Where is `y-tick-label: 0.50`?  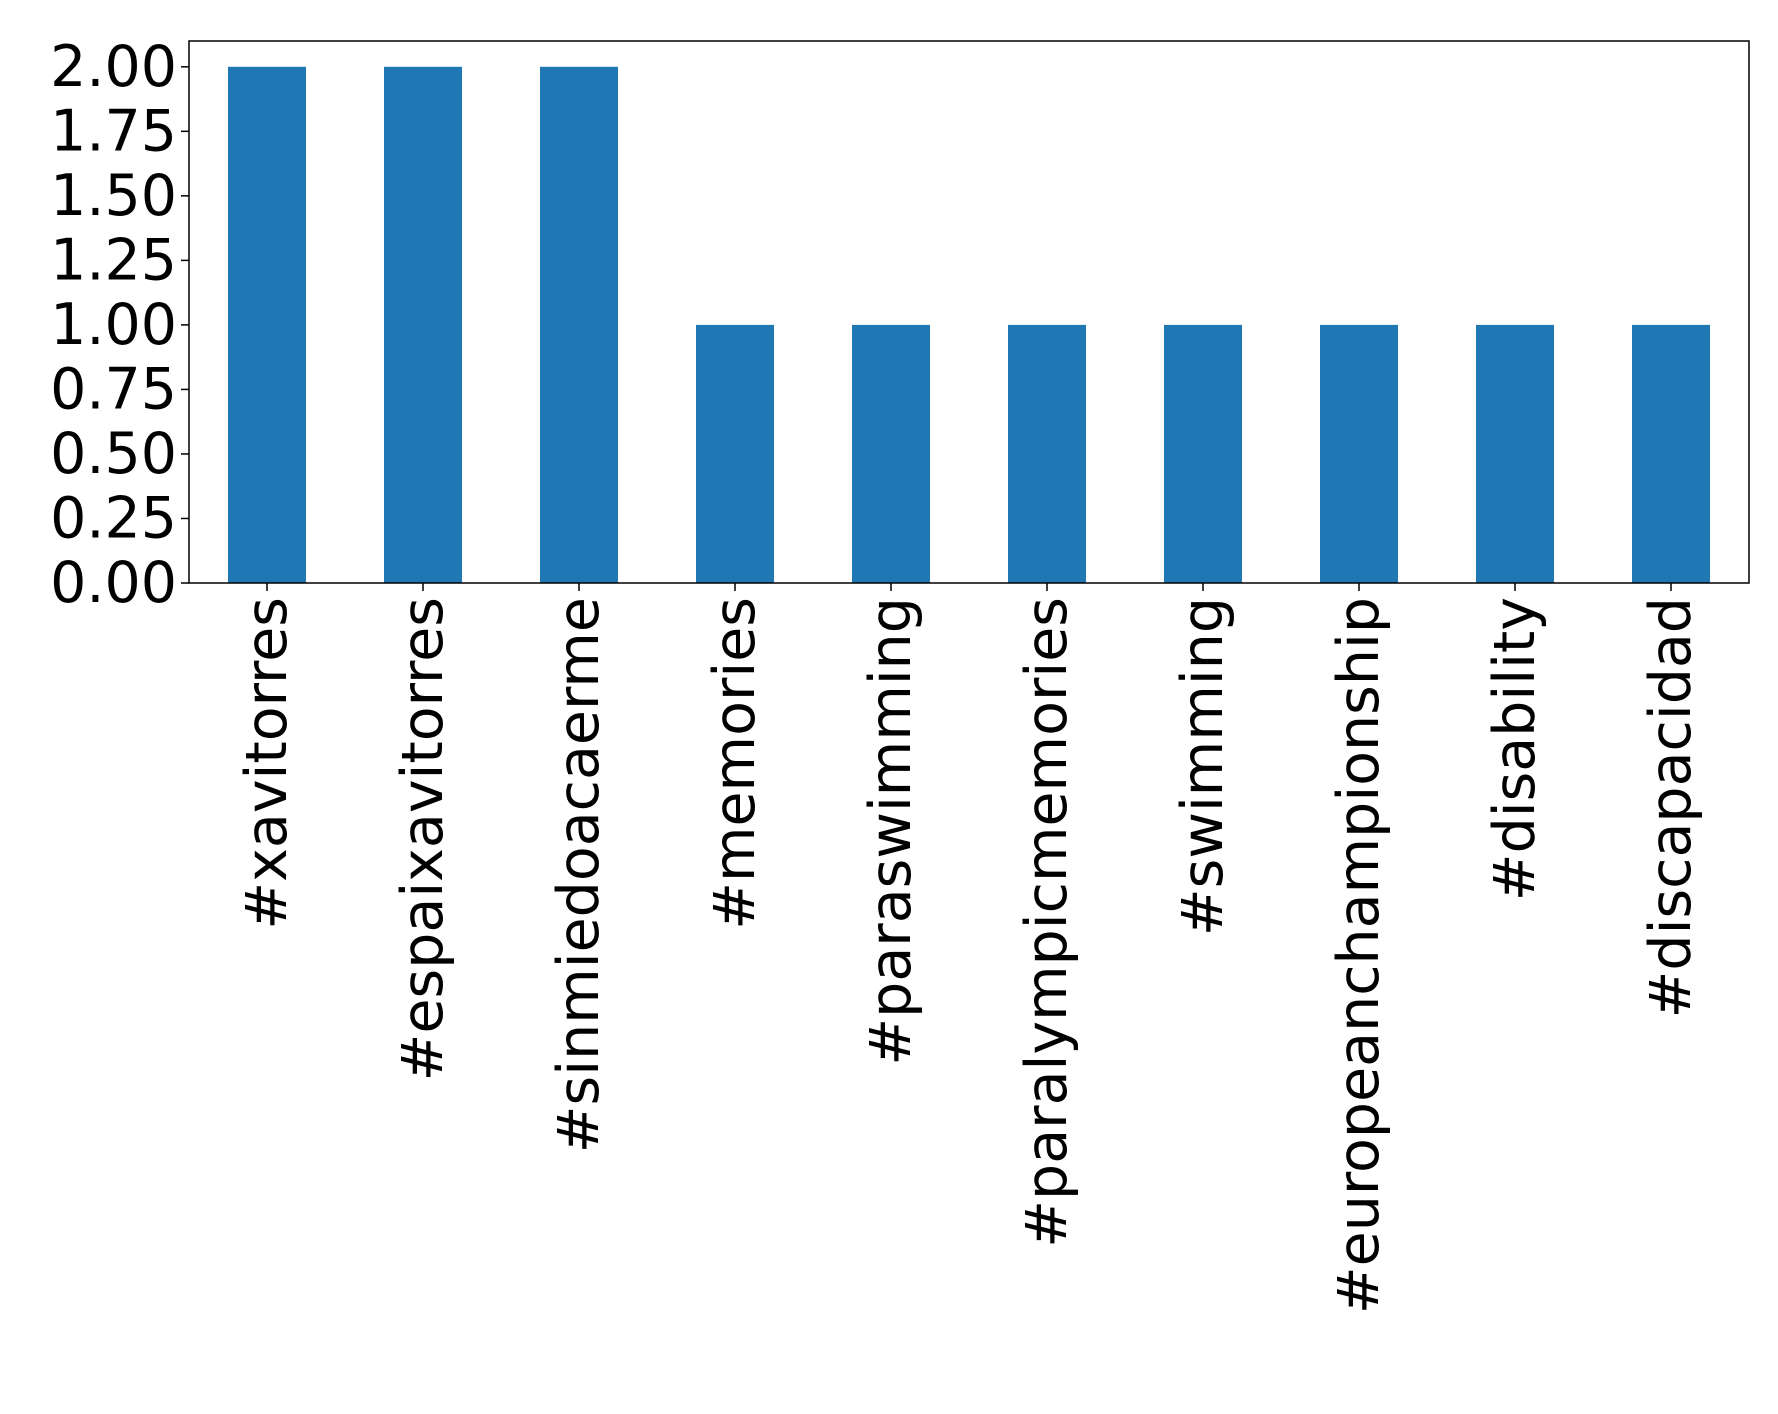 y-tick-label: 0.50 is located at coordinates (113, 454).